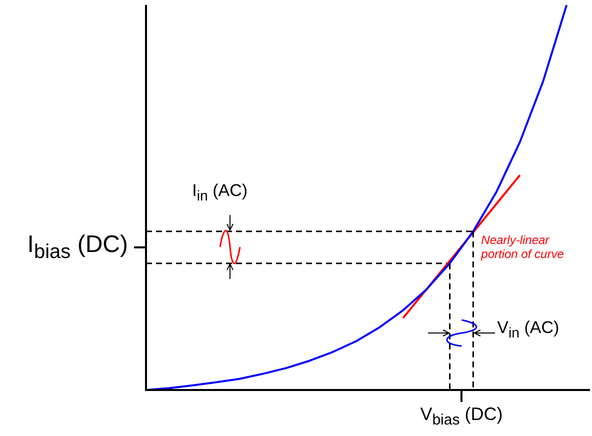  Describe the element at coordinates (77, 247) in the screenshot. I see `y-axis-title: I$_{bias}$ (DC)` at that location.